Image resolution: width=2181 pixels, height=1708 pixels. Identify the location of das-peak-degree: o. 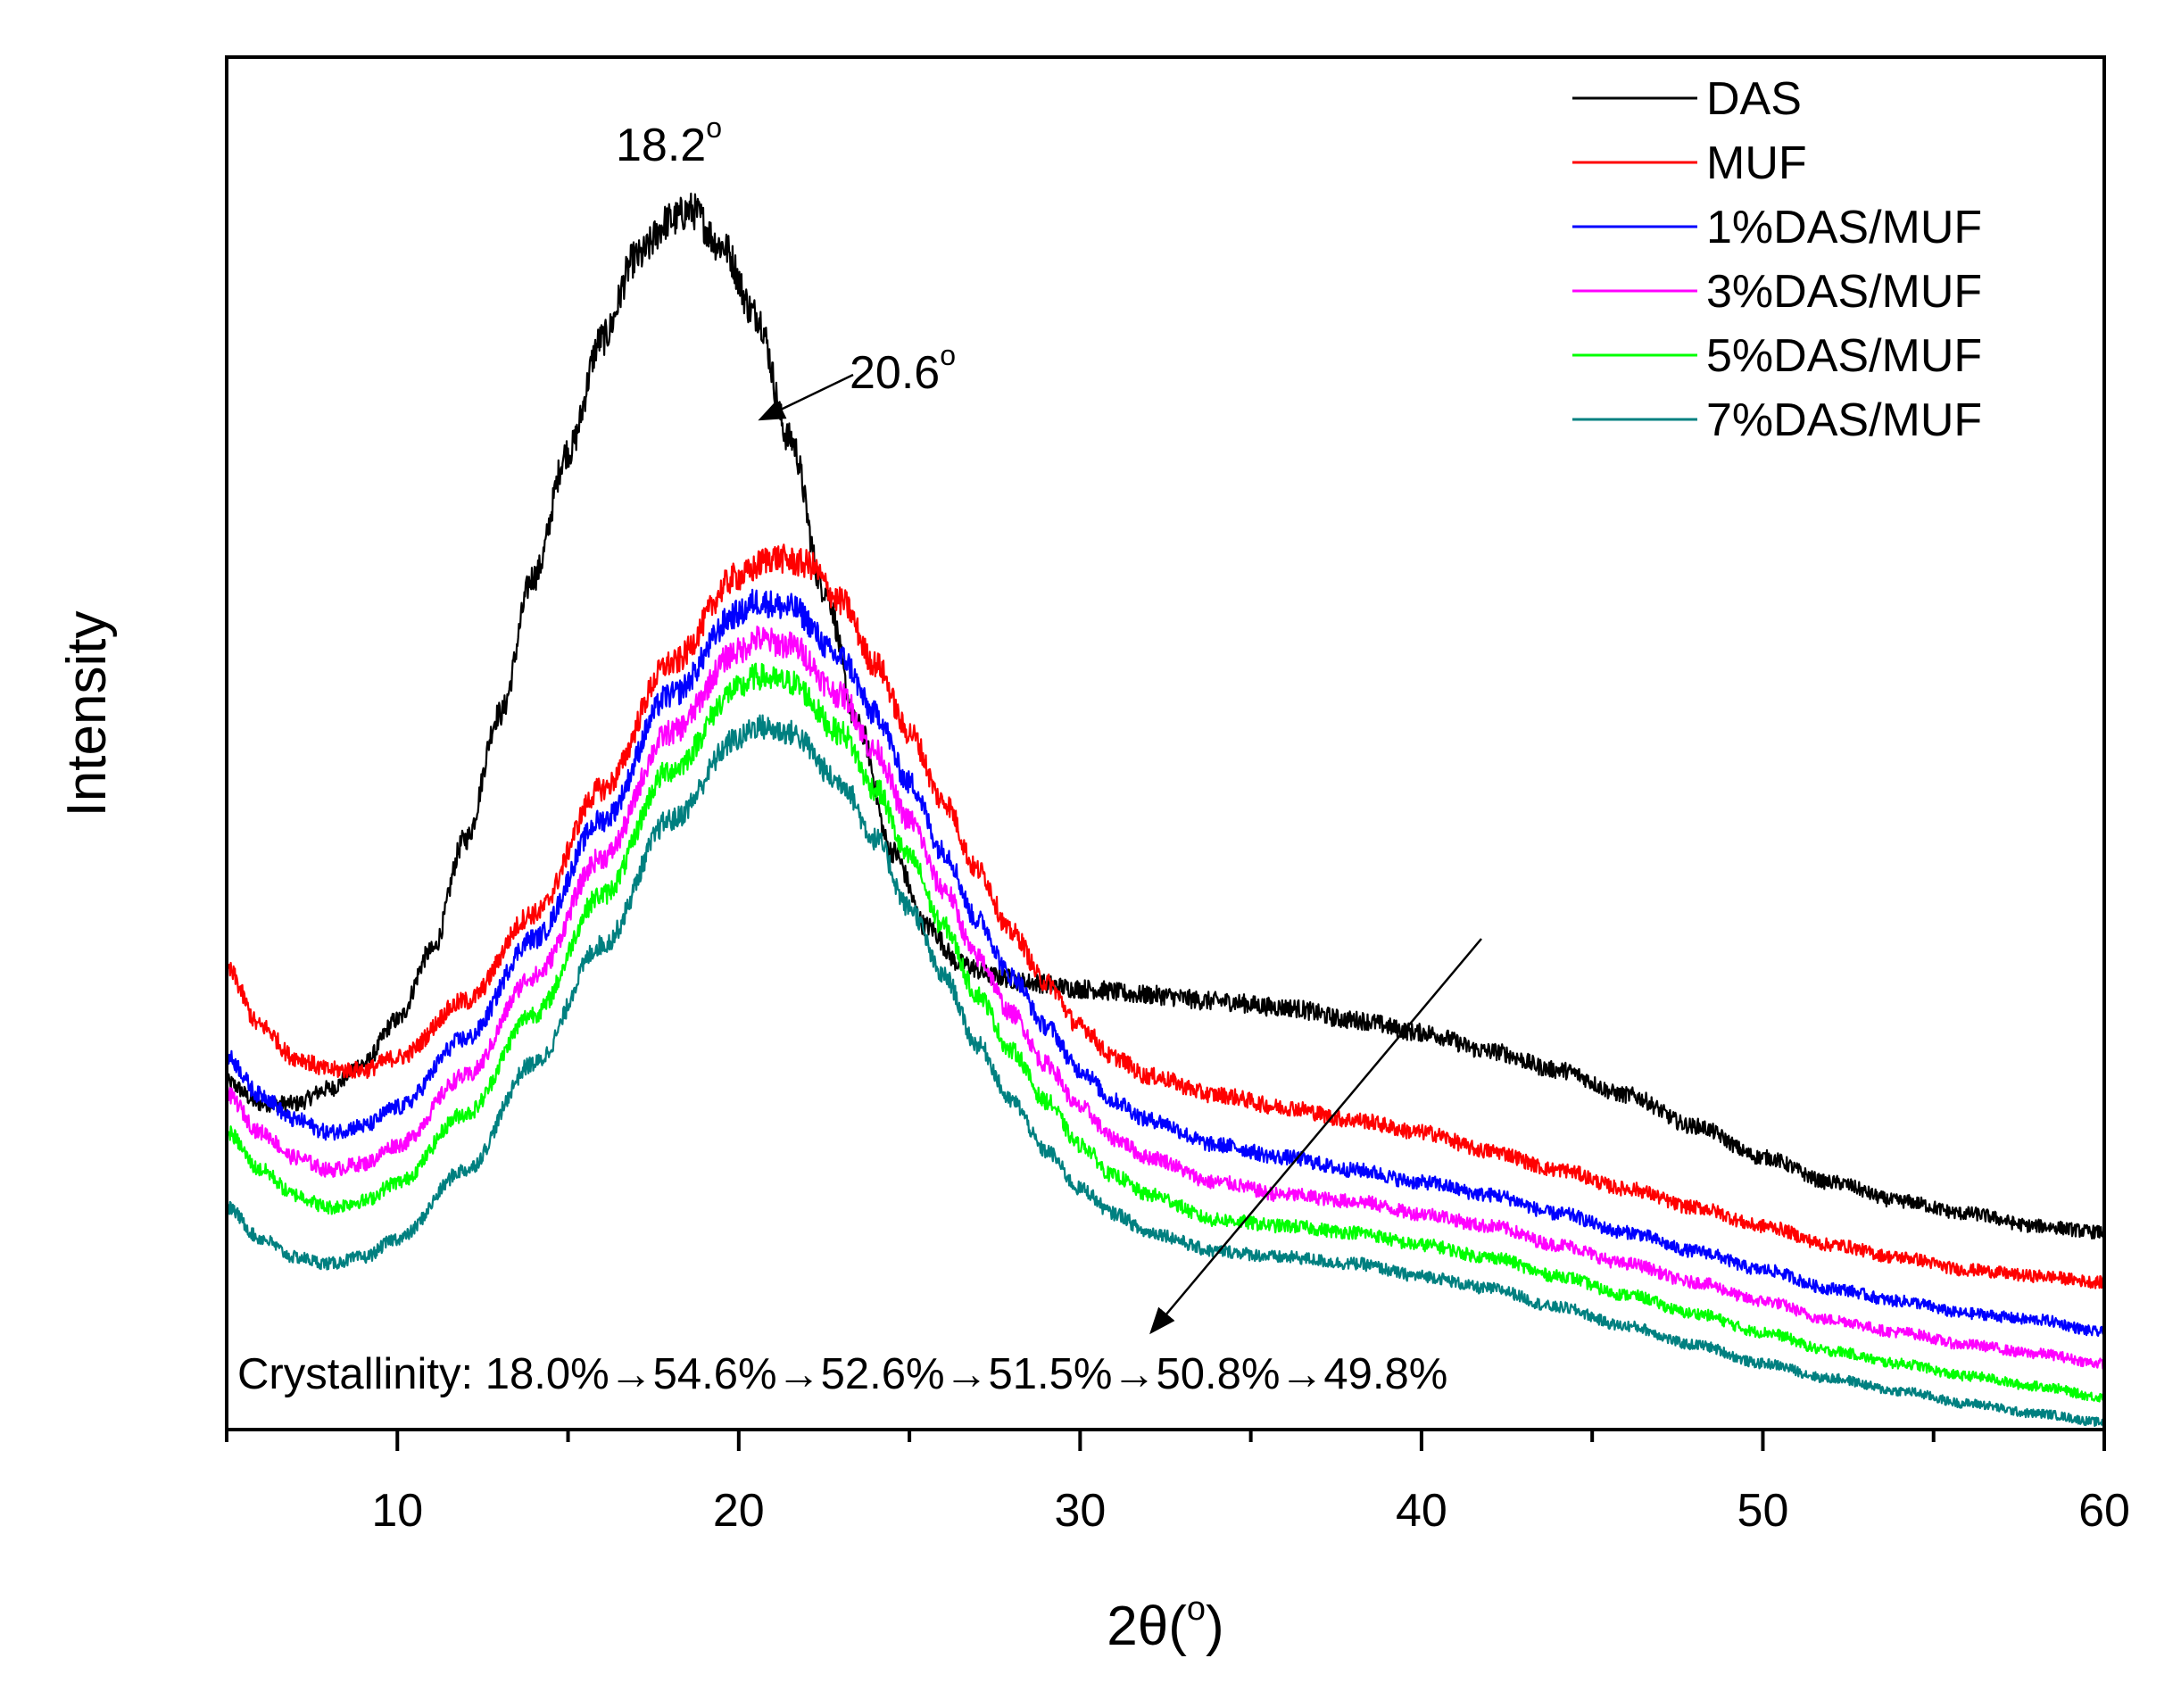
(714, 128).